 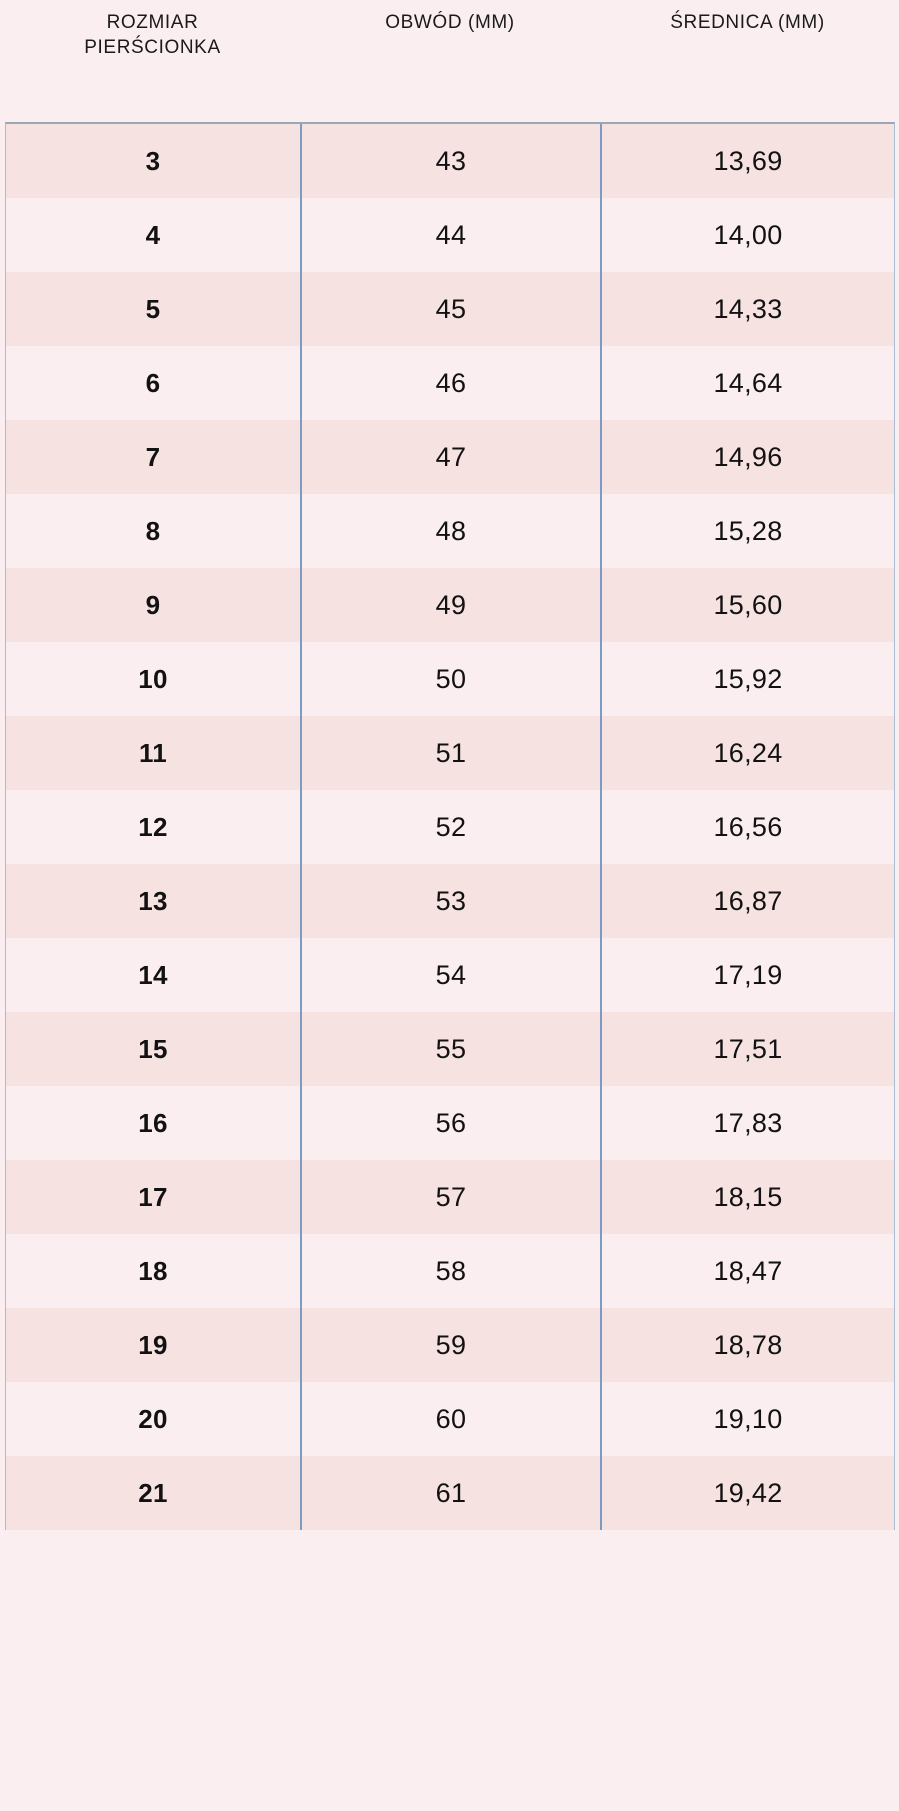 I want to click on cell-diameter: 17,83, so click(x=747, y=1123).